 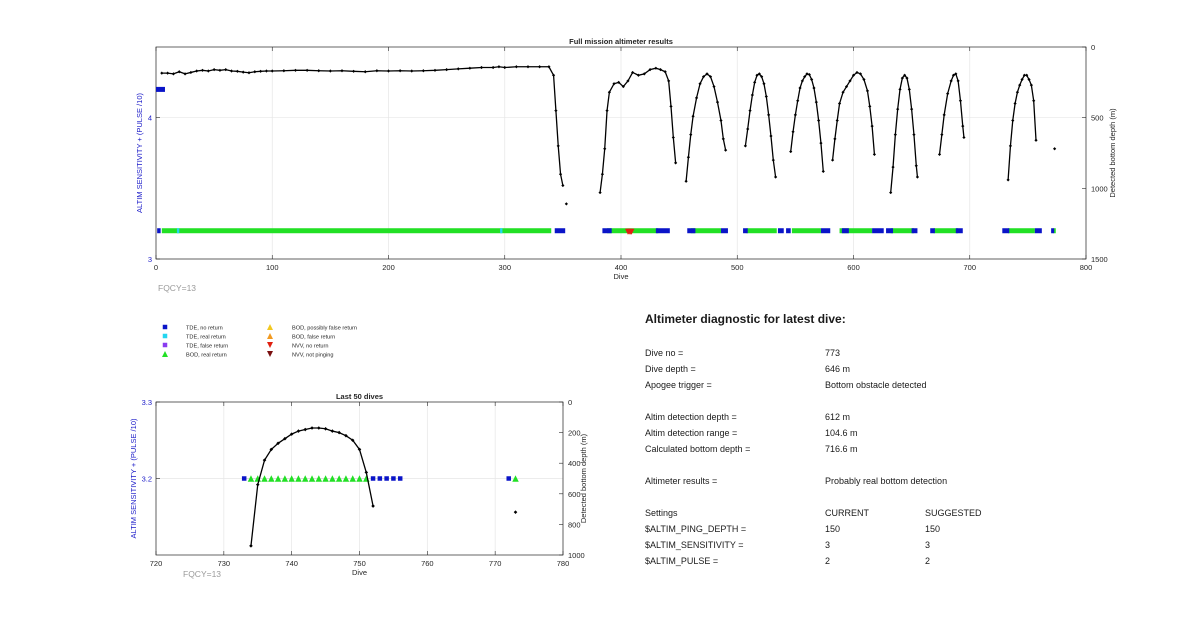 What do you see at coordinates (270, 345) in the screenshot?
I see `legend-triangle-down-icon` at bounding box center [270, 345].